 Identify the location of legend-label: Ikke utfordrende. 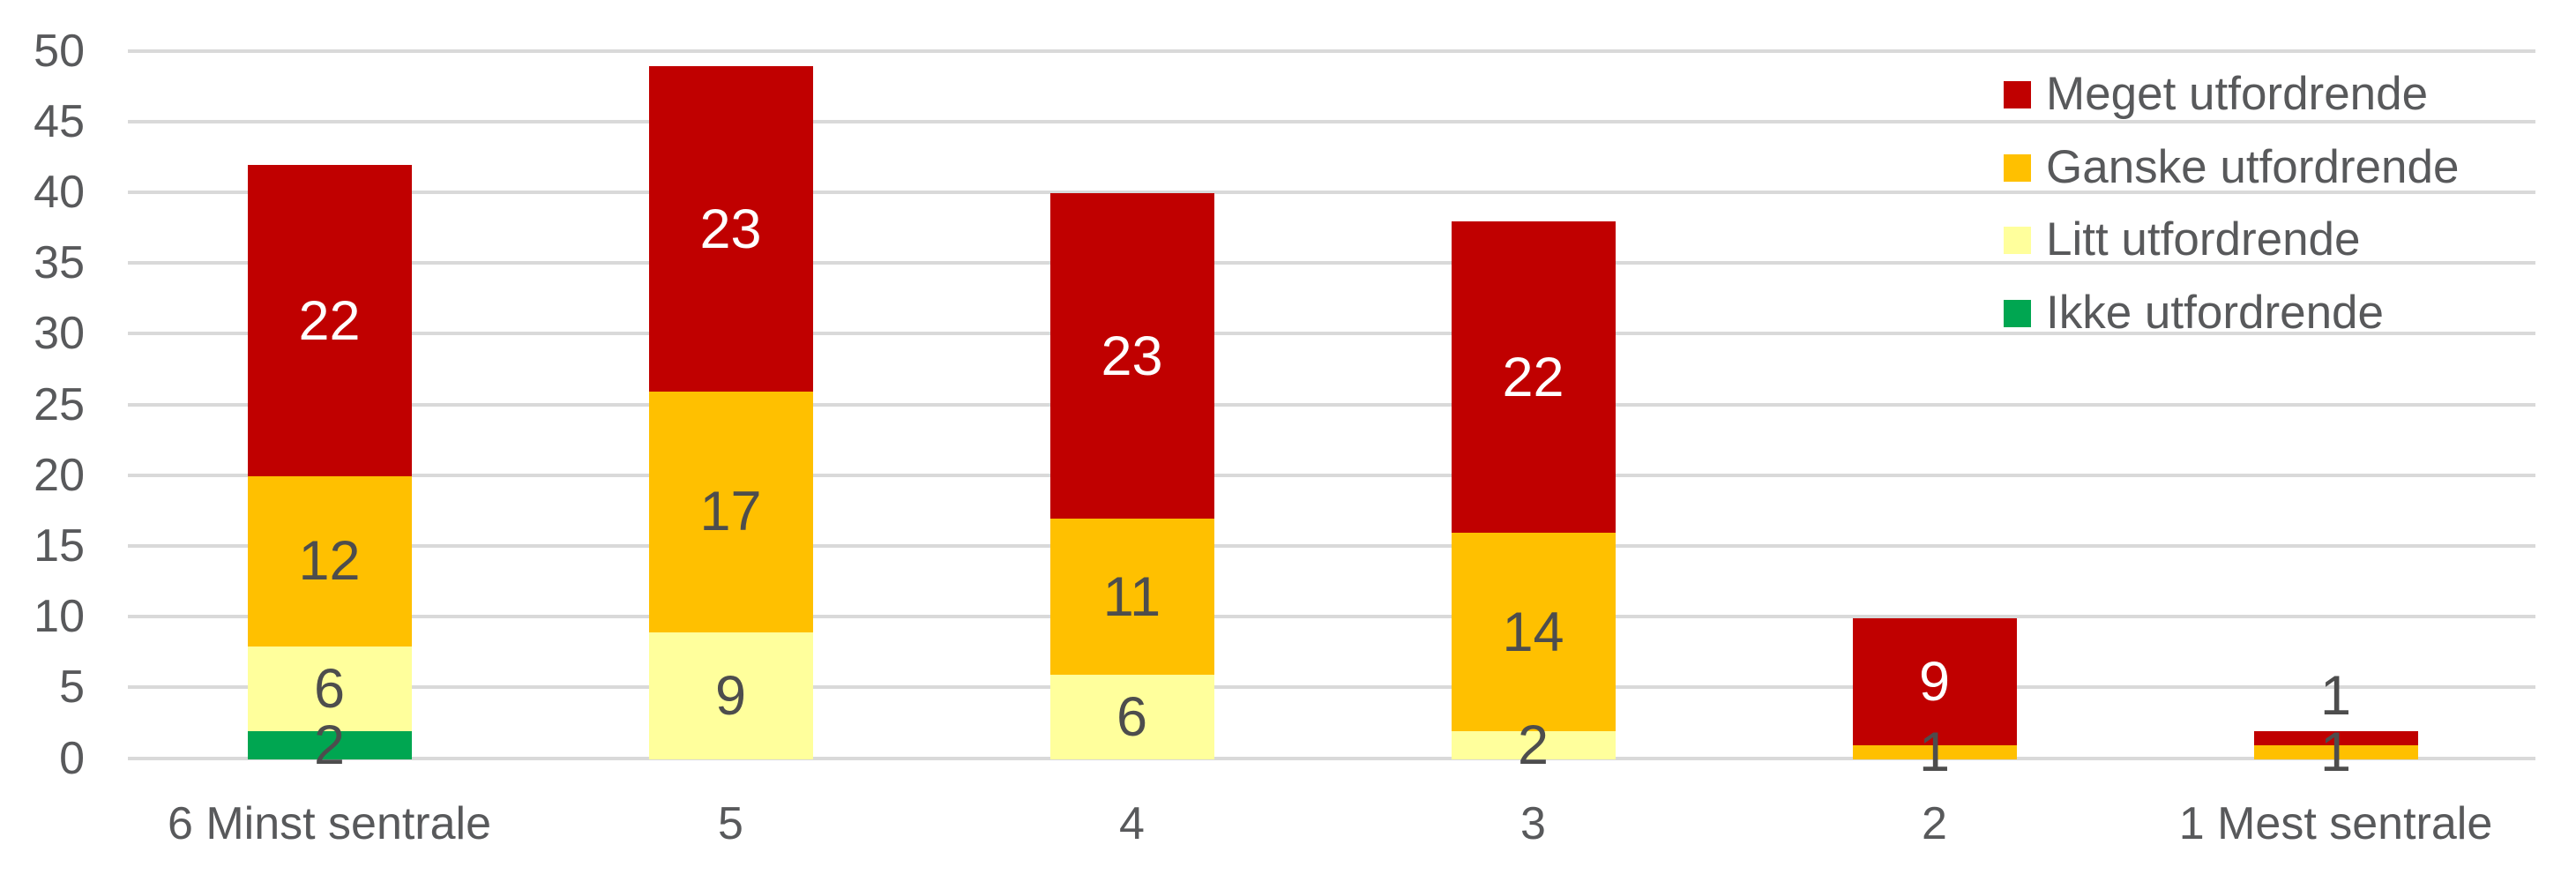
(2215, 313).